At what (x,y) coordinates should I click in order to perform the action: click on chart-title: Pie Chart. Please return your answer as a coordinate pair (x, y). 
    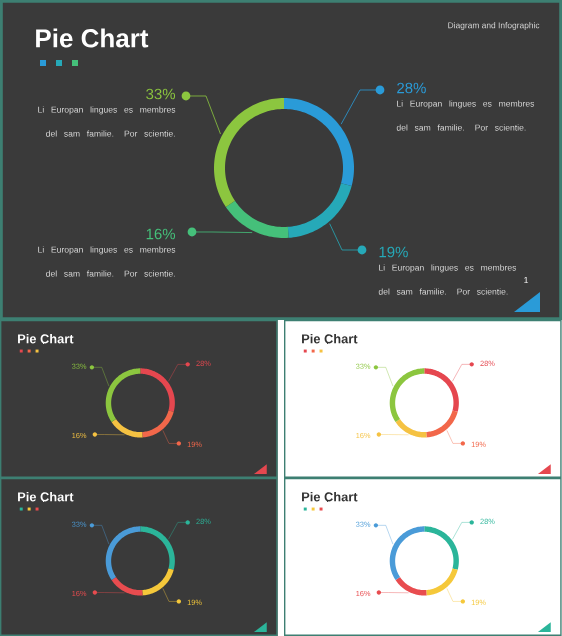
    Looking at the image, I should click on (92, 38).